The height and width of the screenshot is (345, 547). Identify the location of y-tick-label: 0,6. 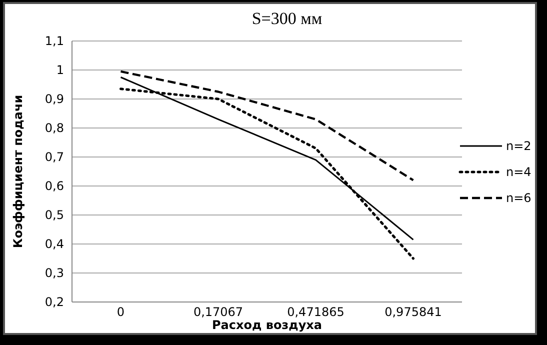
(54, 186).